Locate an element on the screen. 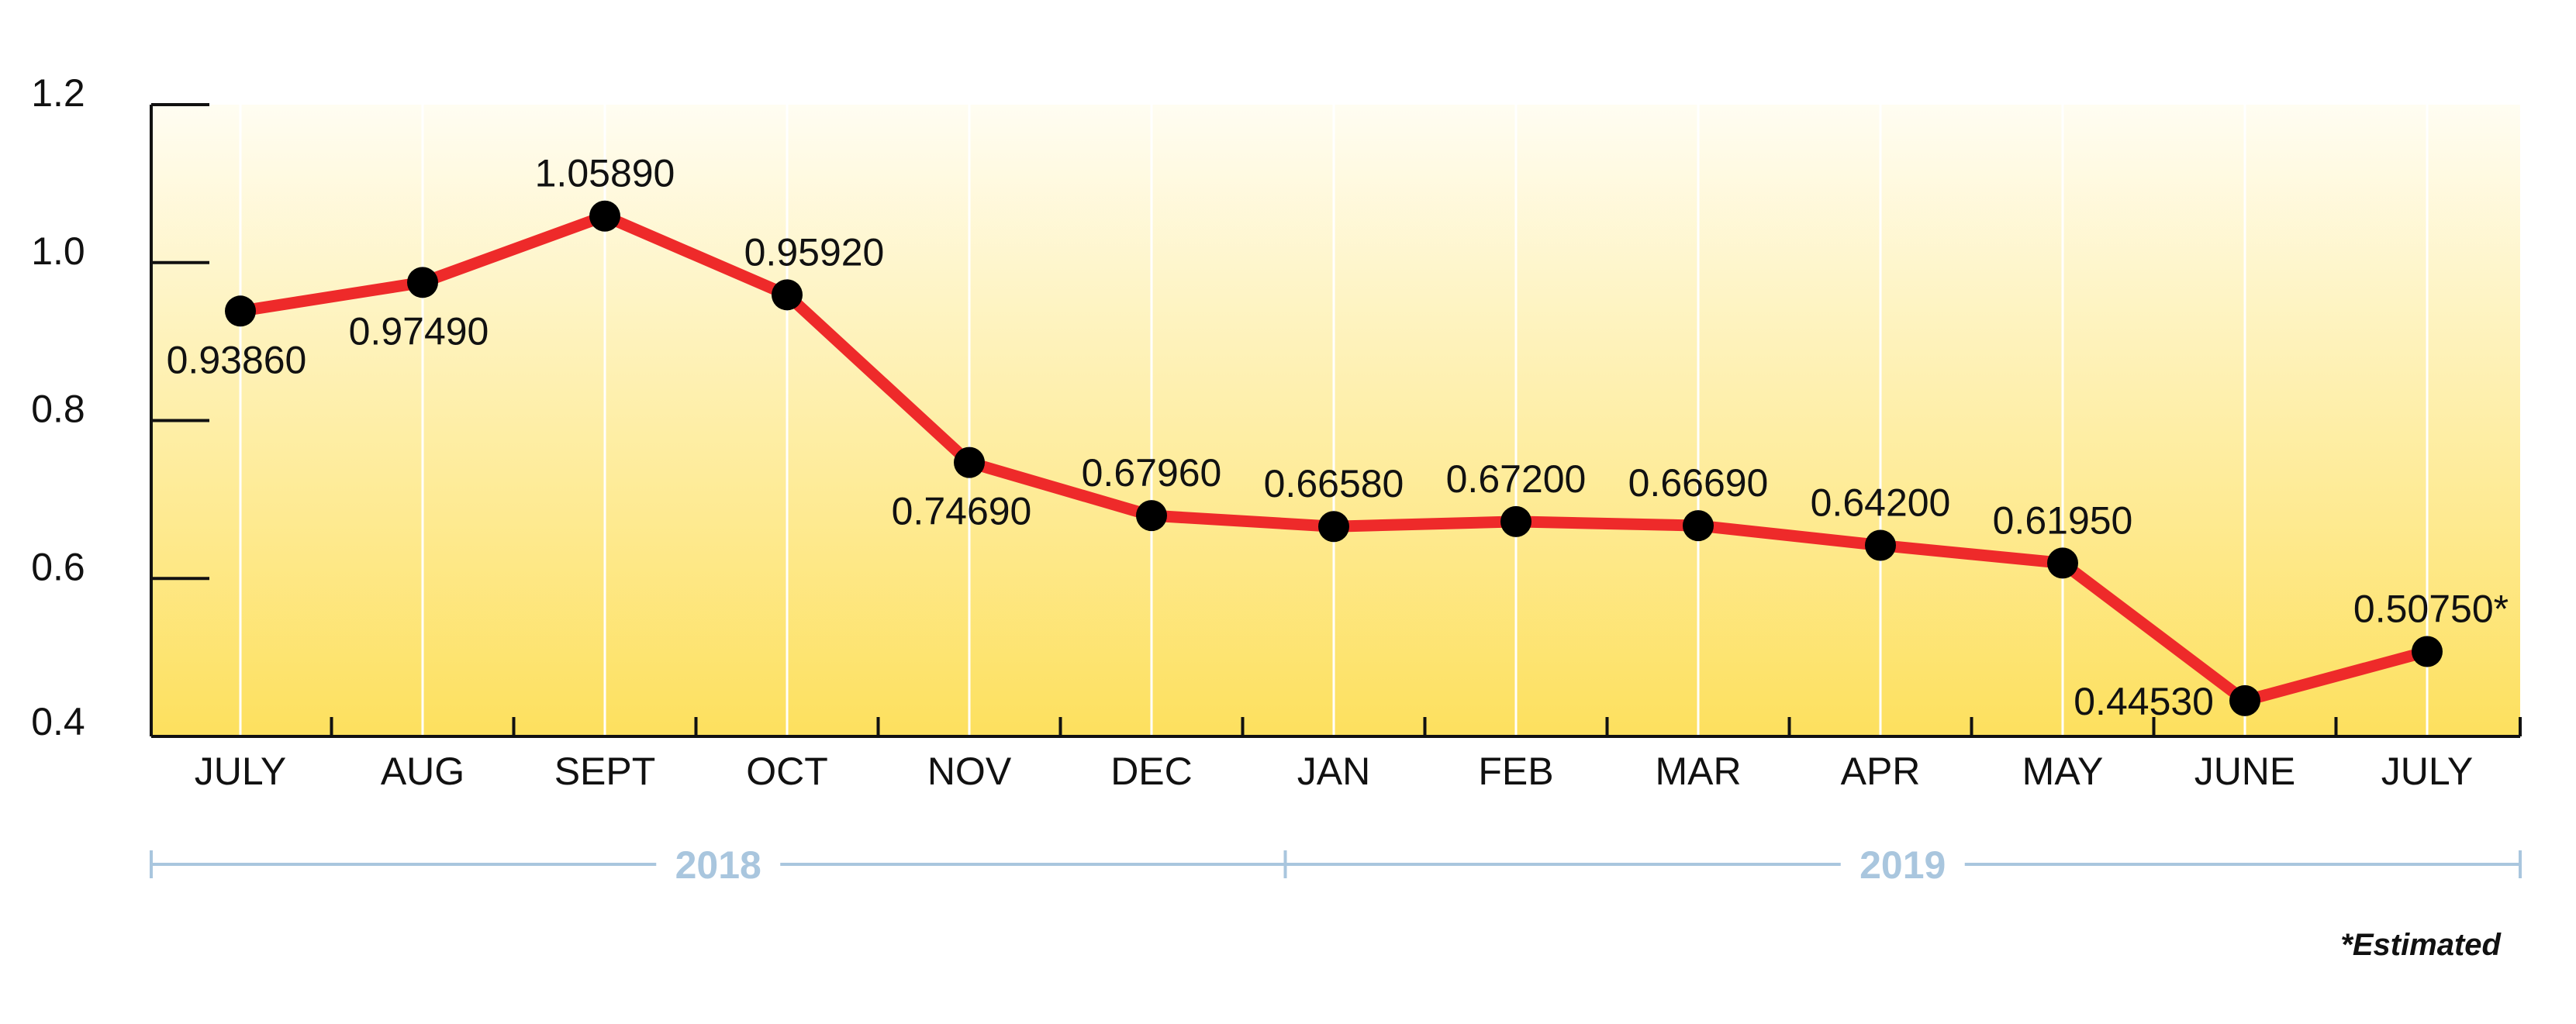  data-label: 0.66580 is located at coordinates (1334, 483).